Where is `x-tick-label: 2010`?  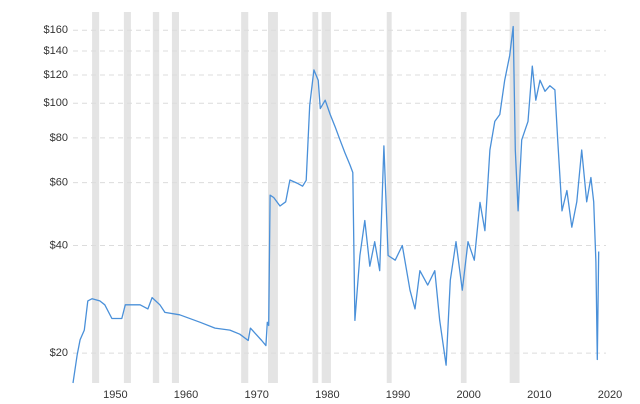
x-tick-label: 2010 is located at coordinates (539, 395).